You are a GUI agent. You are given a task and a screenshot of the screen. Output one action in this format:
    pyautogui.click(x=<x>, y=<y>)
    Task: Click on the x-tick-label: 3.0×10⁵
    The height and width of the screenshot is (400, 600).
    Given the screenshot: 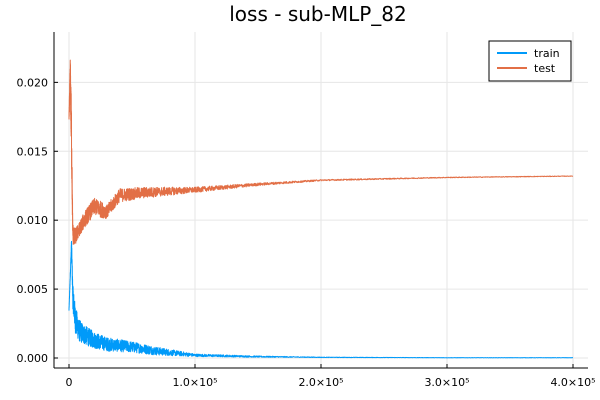 What is the action you would take?
    pyautogui.click(x=446, y=382)
    